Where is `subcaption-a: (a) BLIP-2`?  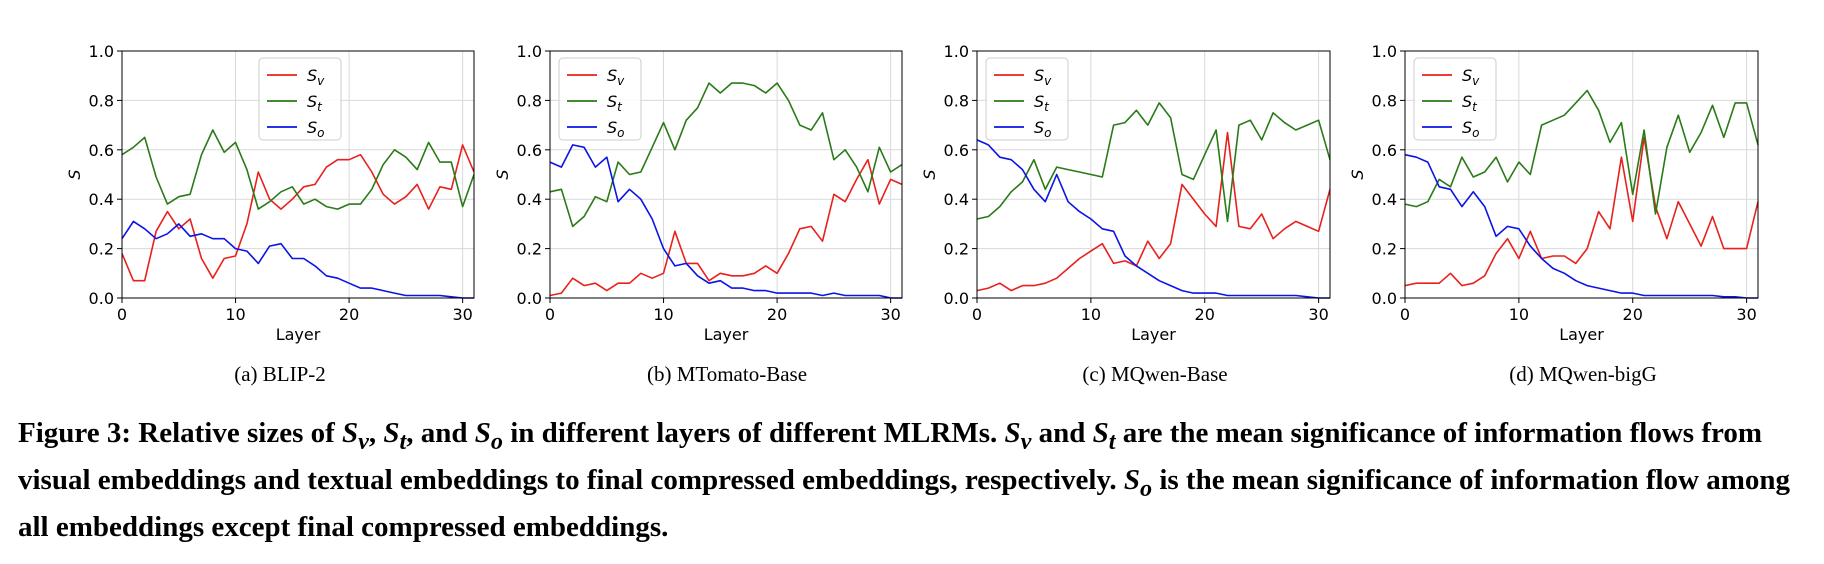 subcaption-a: (a) BLIP-2 is located at coordinates (280, 374).